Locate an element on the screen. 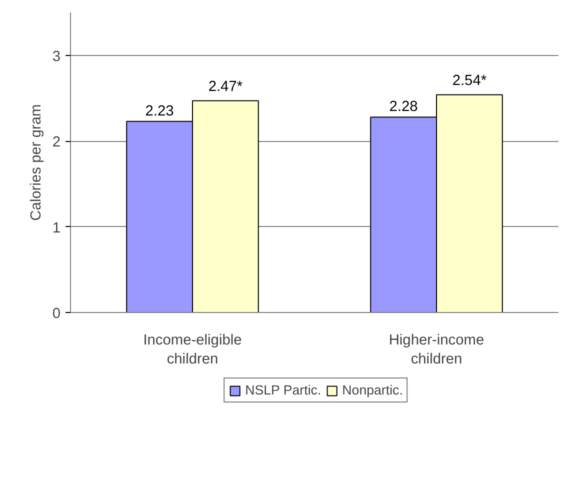 The width and height of the screenshot is (563, 485). data-label: 2.23 is located at coordinates (159, 111).